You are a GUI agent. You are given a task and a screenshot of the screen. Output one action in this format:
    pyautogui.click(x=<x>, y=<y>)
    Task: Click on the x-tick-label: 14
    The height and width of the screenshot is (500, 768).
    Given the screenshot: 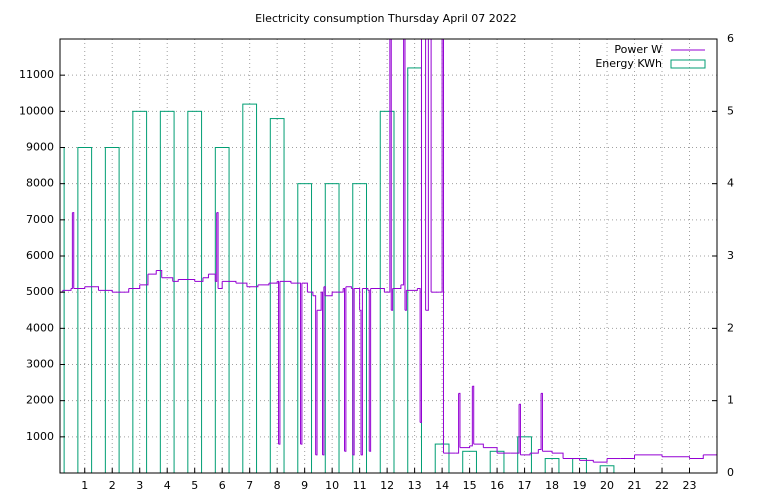 What is the action you would take?
    pyautogui.click(x=442, y=485)
    